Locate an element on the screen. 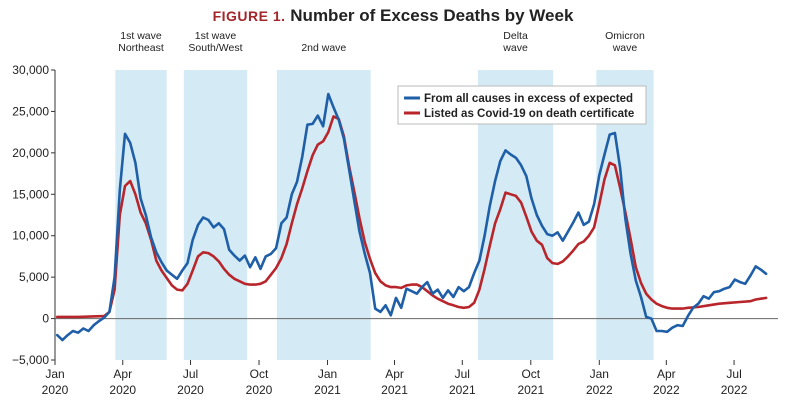 This screenshot has height=414, width=786. wave-label-0-0: 1st wave is located at coordinates (141, 36).